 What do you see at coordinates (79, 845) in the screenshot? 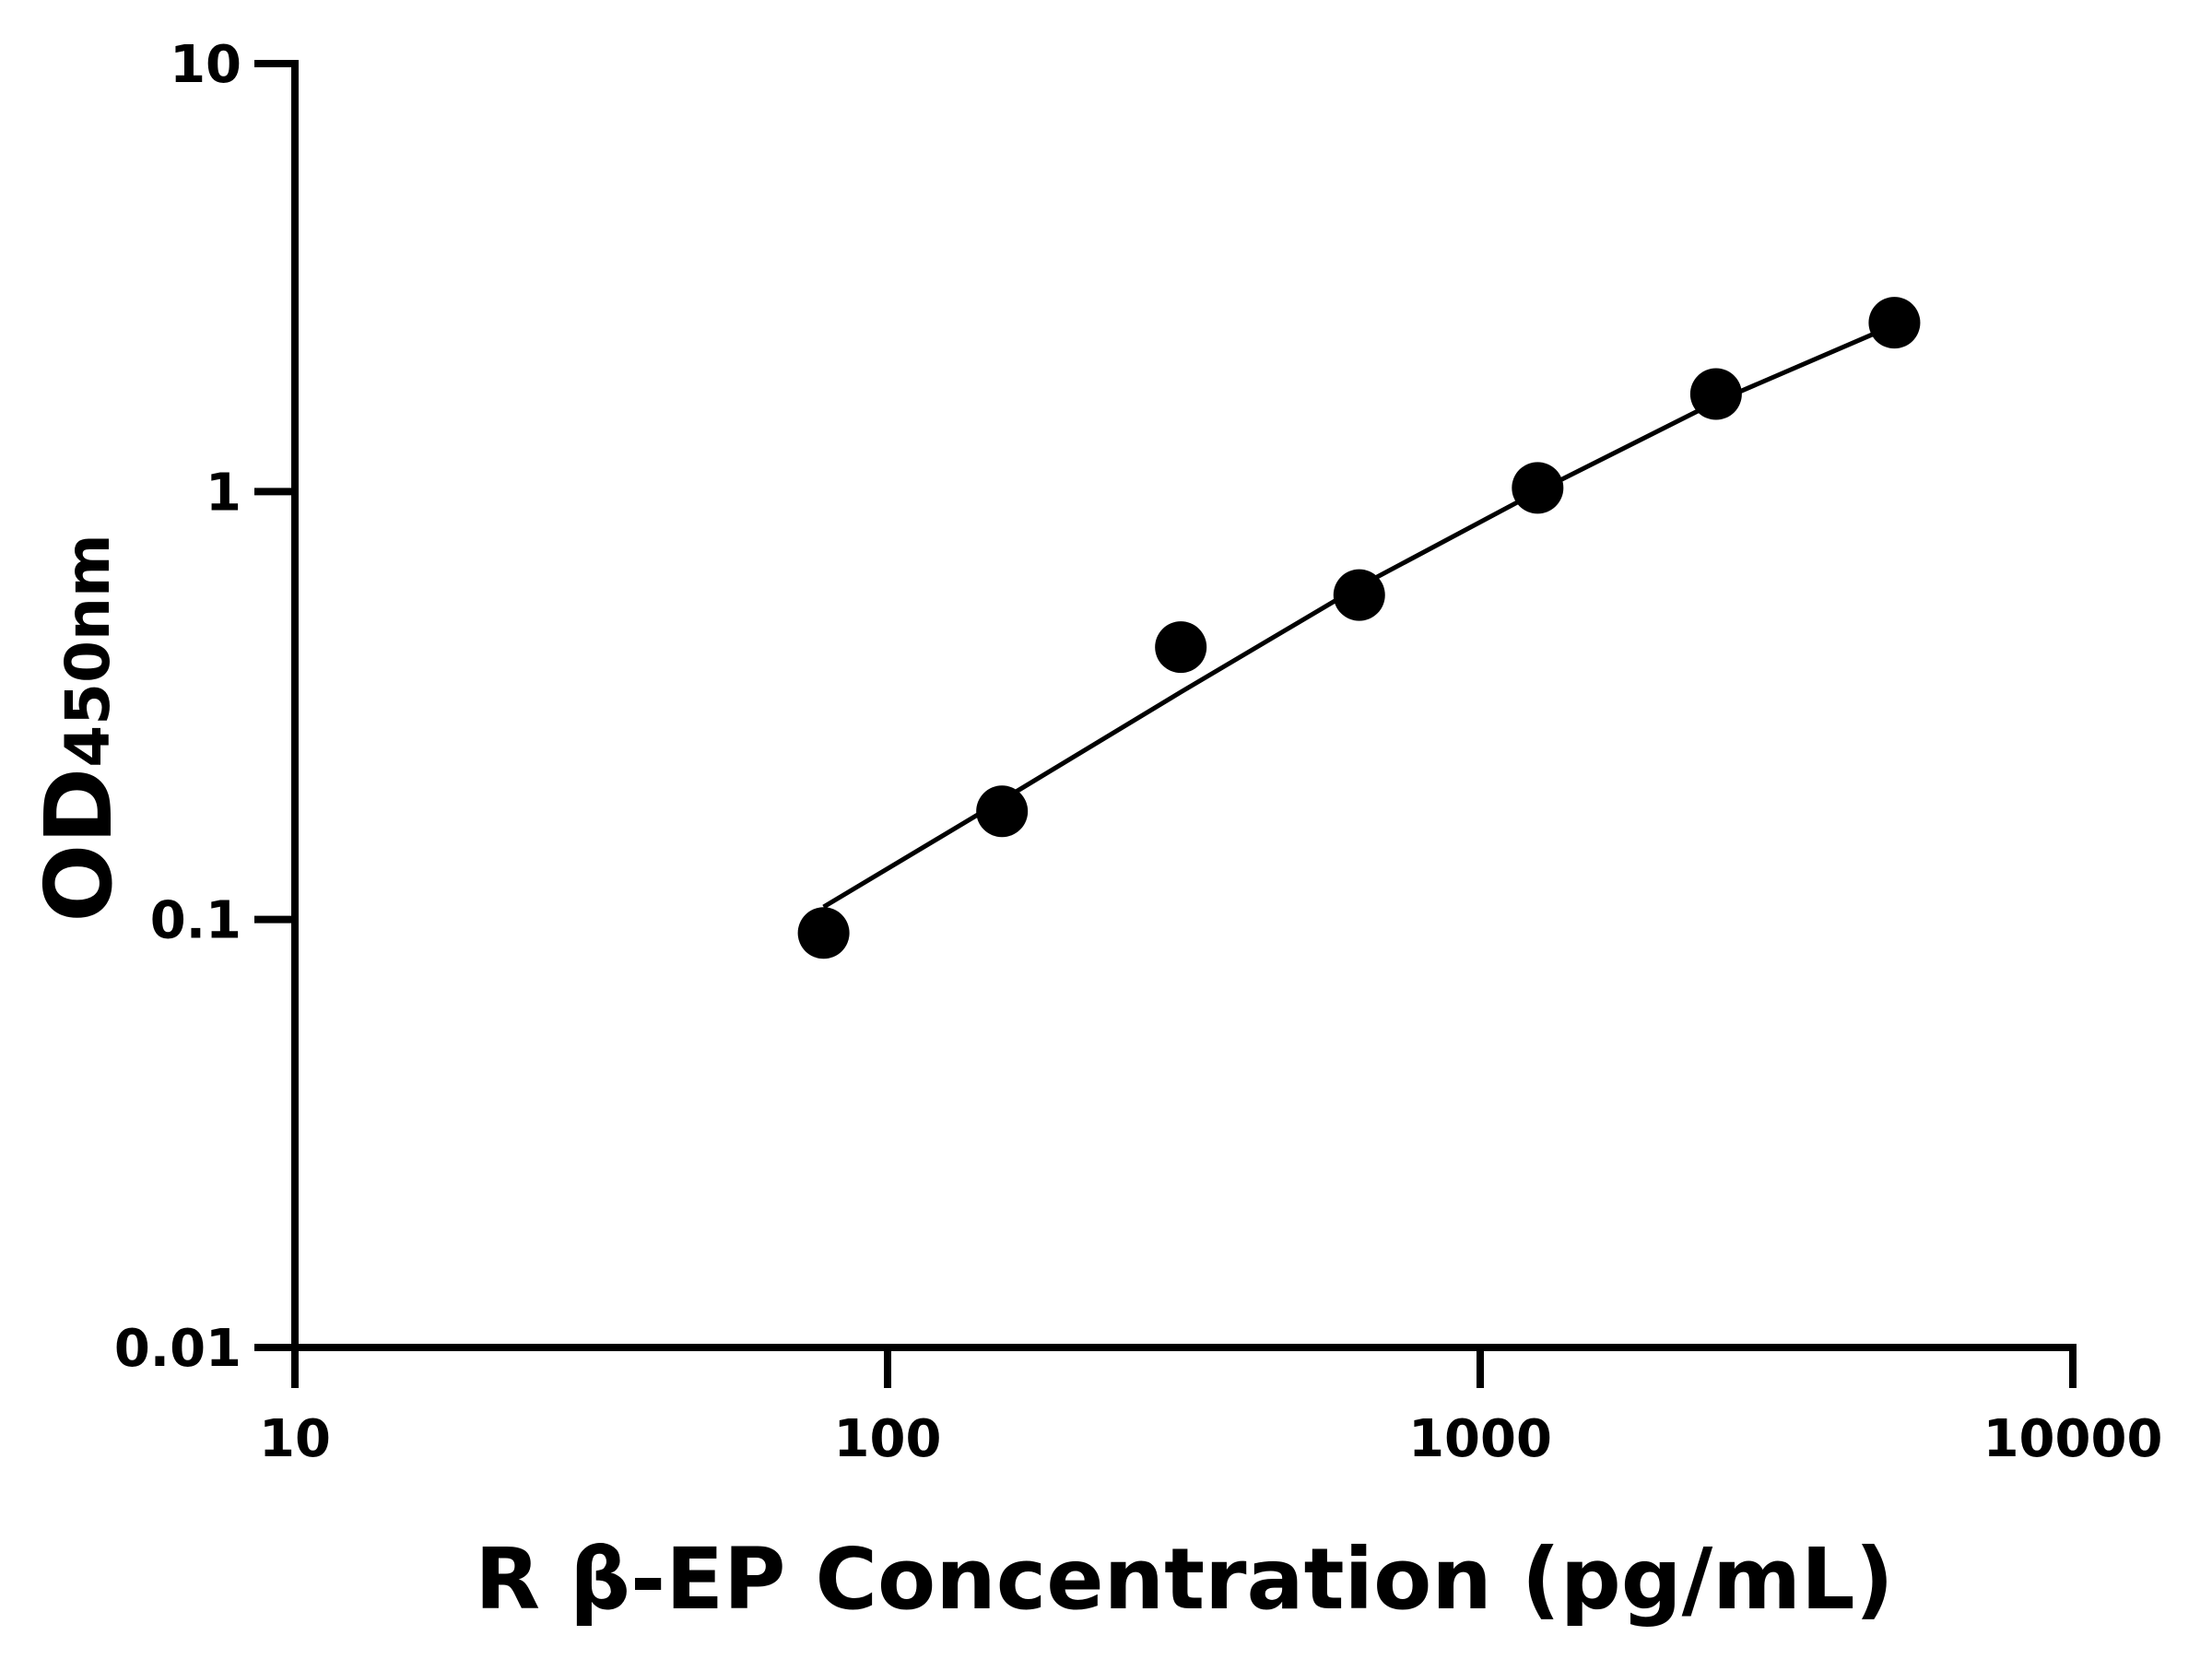
I see `y-axis-label-main: OD` at bounding box center [79, 845].